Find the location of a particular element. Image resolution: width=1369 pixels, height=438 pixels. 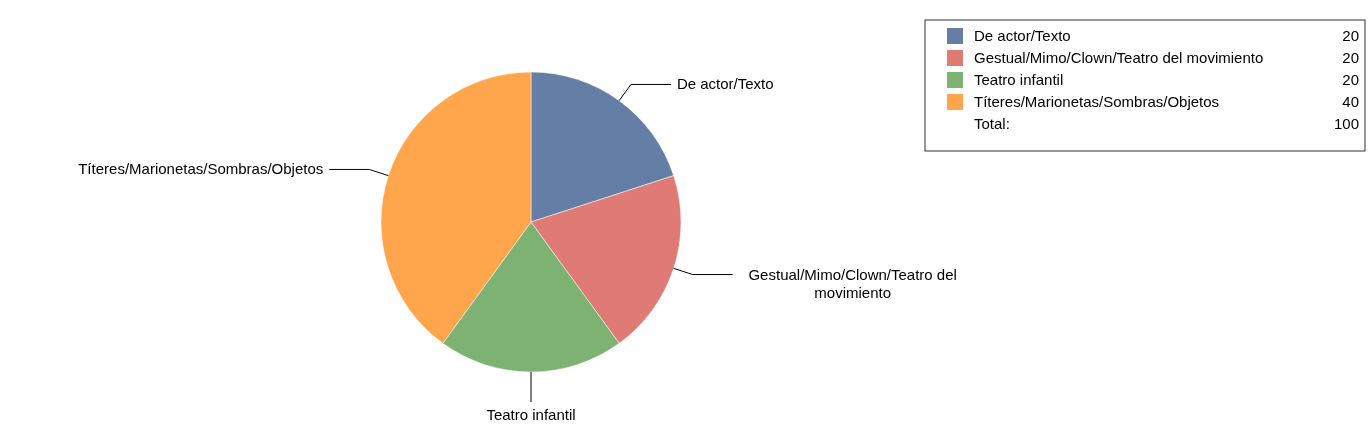

legend-label: De actor/Texto is located at coordinates (1022, 35).